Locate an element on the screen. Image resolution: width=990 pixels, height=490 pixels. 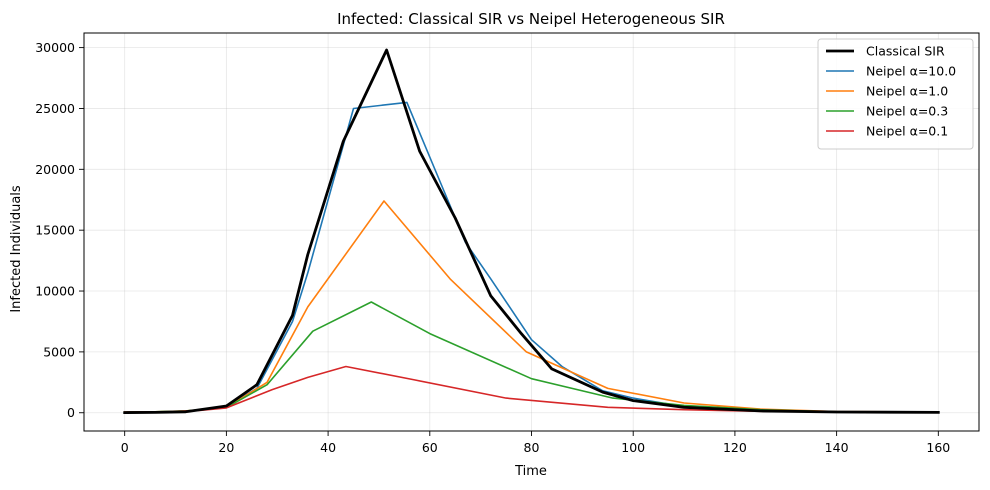
y-tick-label: 25000 is located at coordinates (55, 108).